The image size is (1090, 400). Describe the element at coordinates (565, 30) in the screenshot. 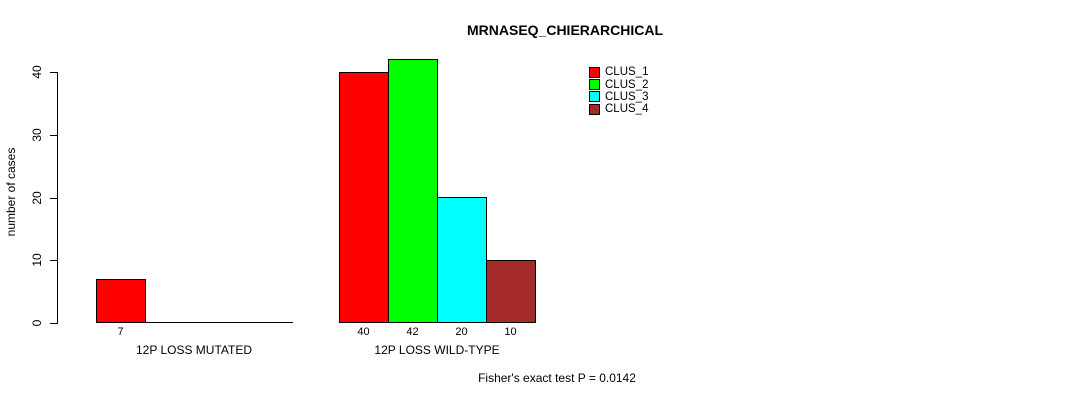

I see `chart-title: MRNASEQ_CHIERARCHICAL` at that location.